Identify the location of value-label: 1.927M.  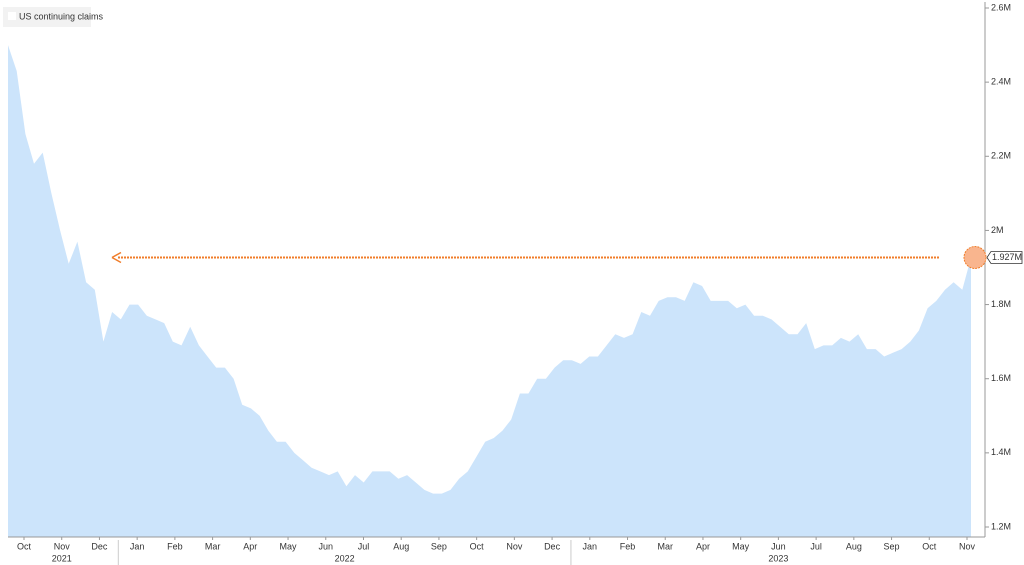
(1007, 257).